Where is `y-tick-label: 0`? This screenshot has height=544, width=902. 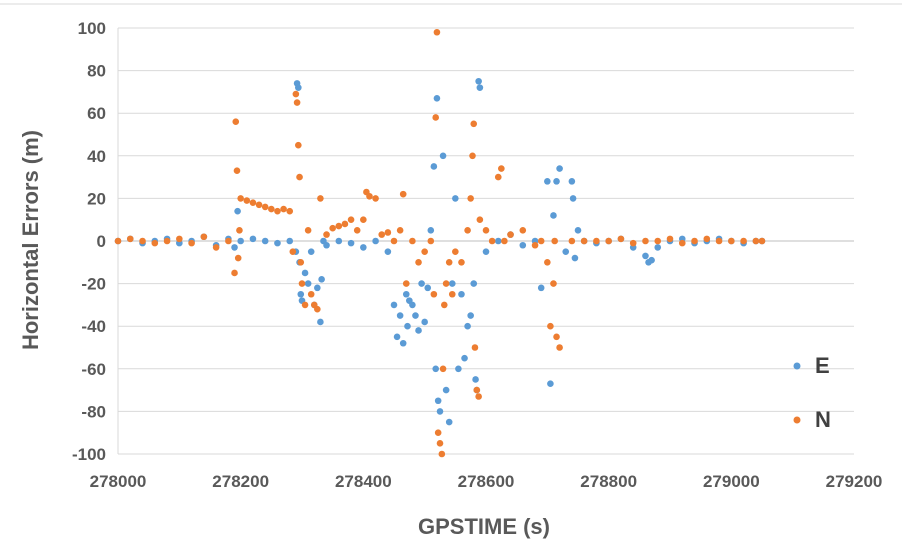
y-tick-label: 0 is located at coordinates (101, 241).